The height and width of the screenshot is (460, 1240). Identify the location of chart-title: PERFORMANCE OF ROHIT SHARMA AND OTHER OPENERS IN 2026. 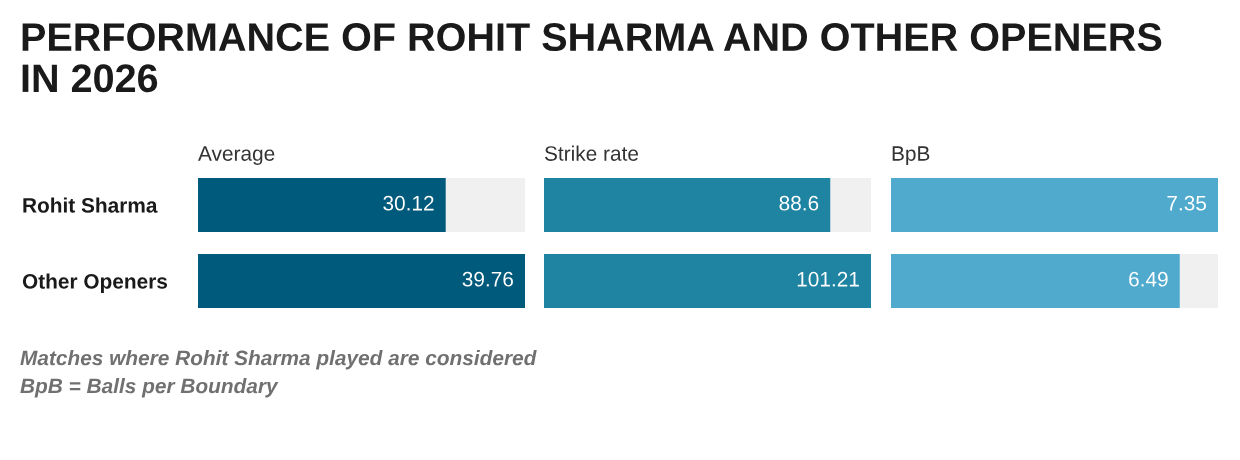
(592, 58).